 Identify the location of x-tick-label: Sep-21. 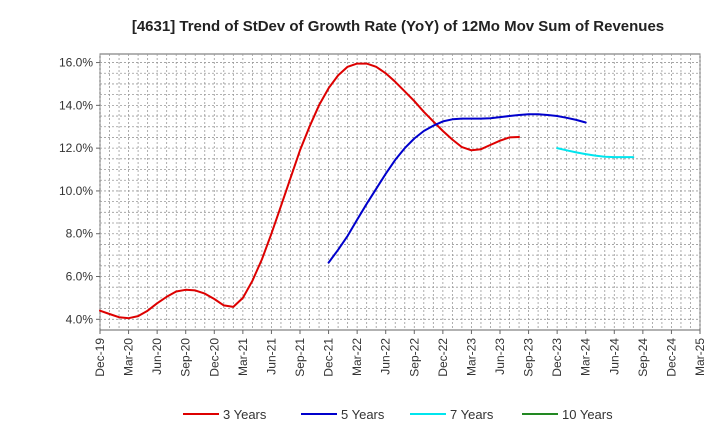
(300, 357).